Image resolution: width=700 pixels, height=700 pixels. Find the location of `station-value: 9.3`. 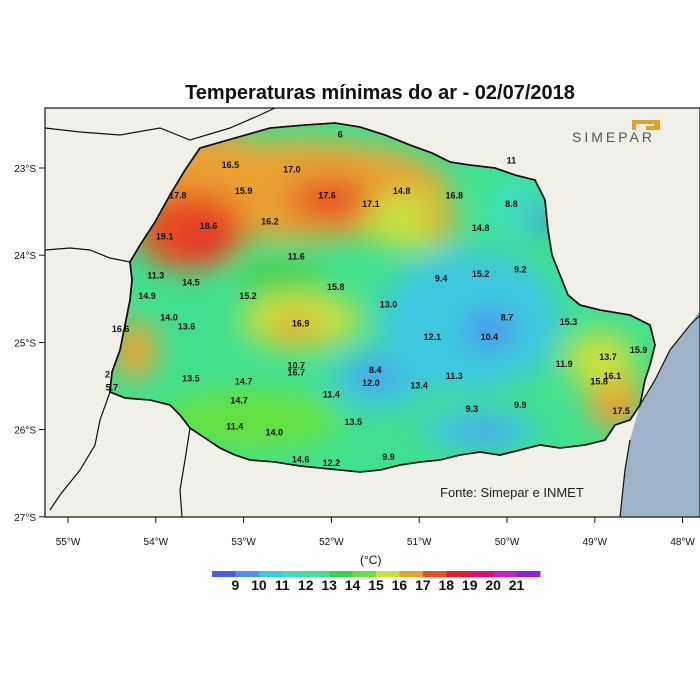

station-value: 9.3 is located at coordinates (472, 409).